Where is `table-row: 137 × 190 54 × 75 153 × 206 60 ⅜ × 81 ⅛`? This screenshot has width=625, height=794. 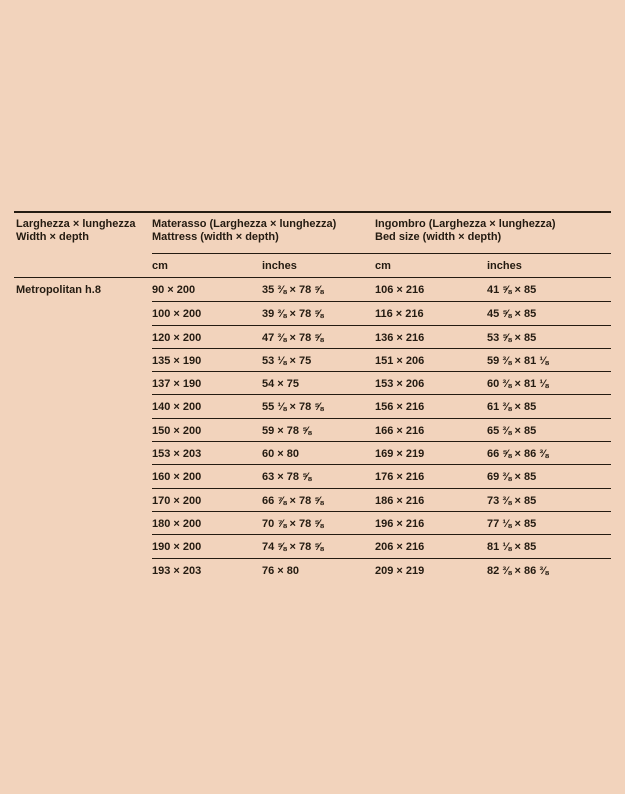 table-row: 137 × 190 54 × 75 153 × 206 60 ⅜ × 81 ⅛ is located at coordinates (312, 382).